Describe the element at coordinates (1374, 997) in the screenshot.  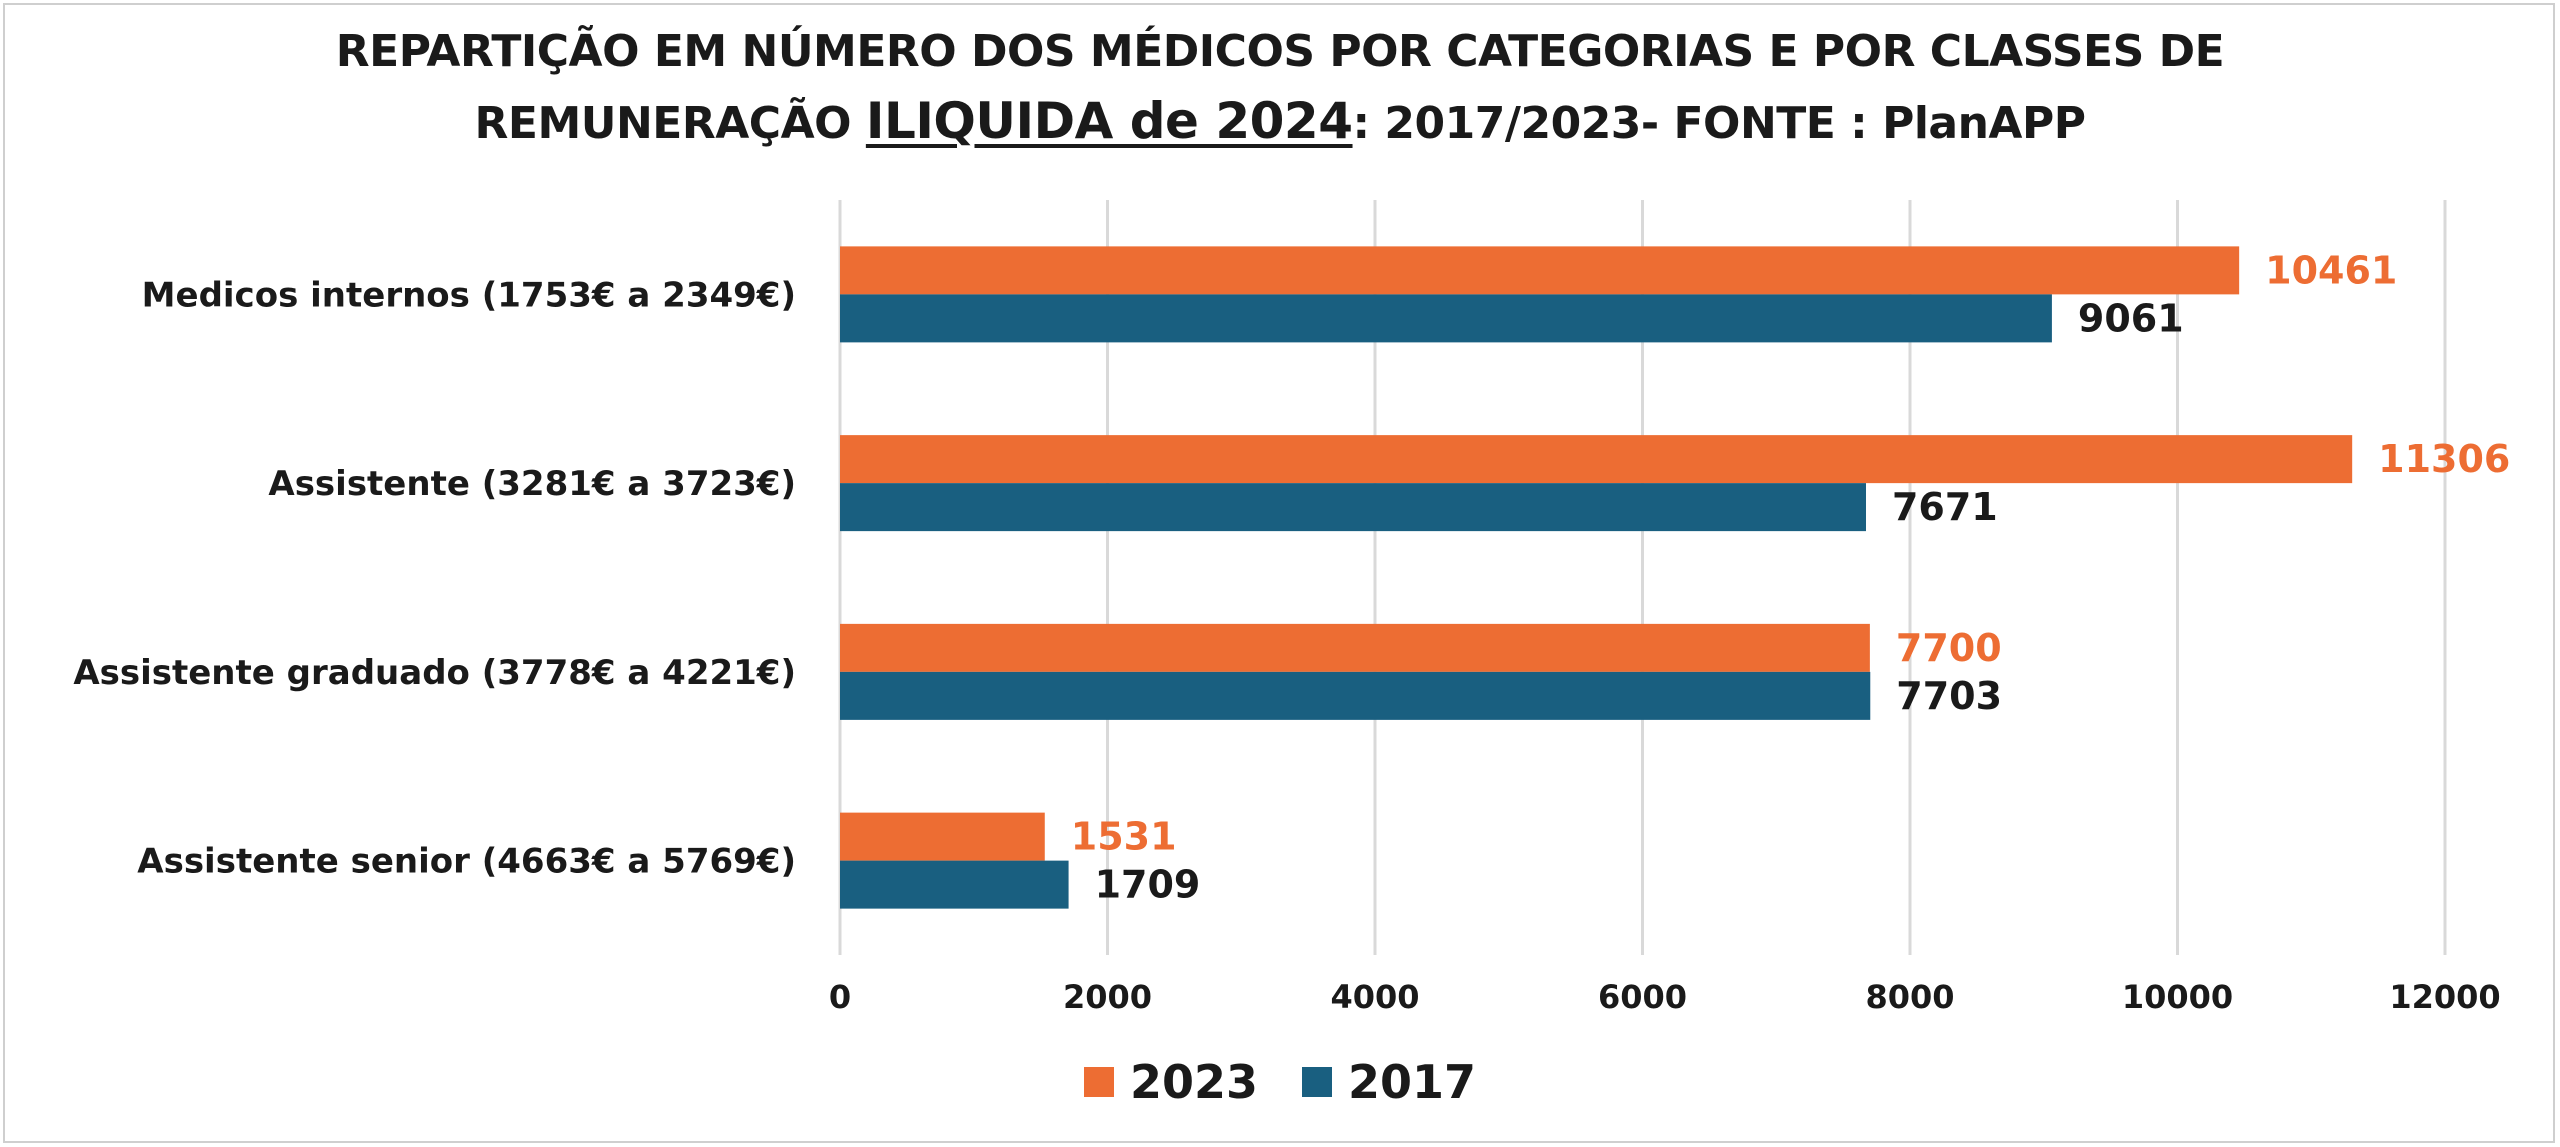
I see `x-tick-label-4000: 4000` at that location.